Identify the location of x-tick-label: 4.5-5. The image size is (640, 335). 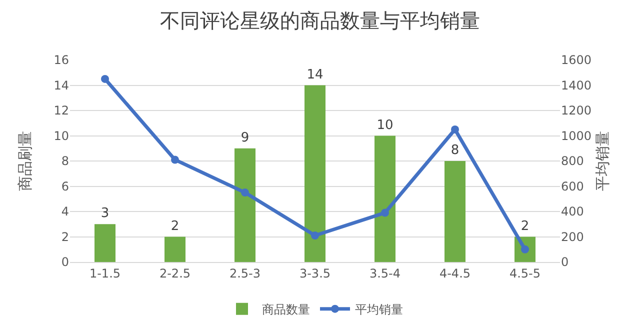
(525, 273).